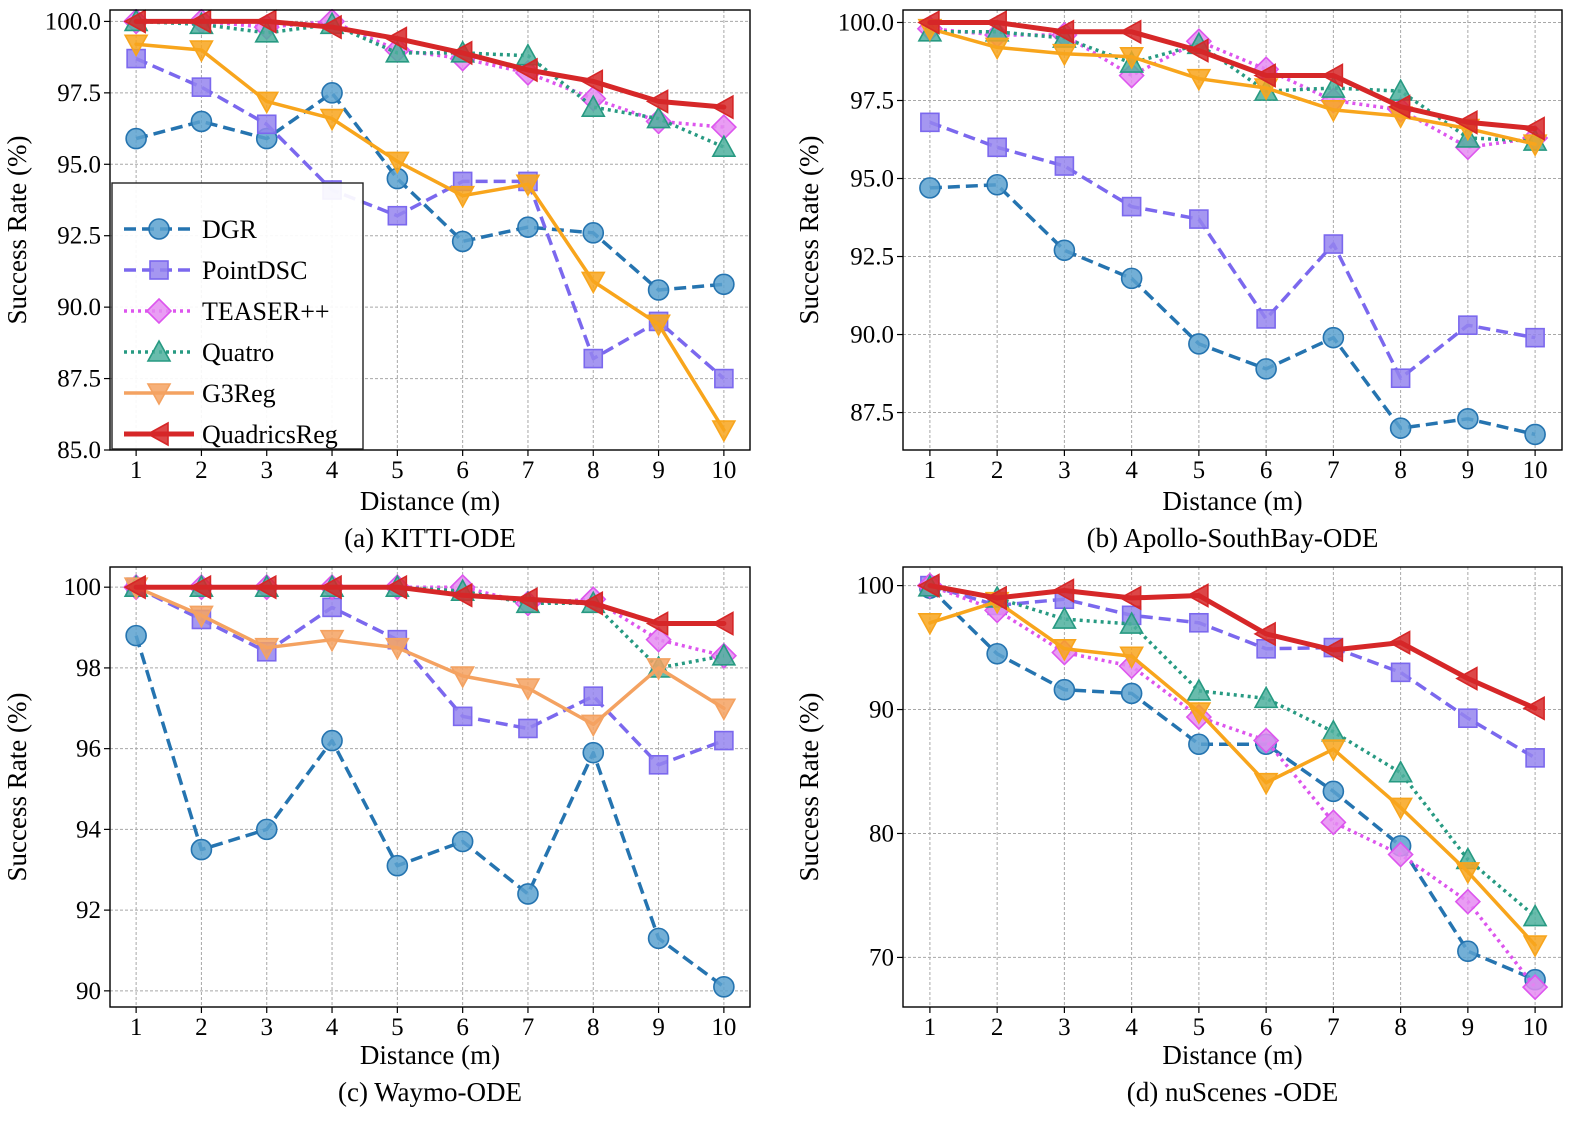 This screenshot has height=1121, width=1578. I want to click on y-tick-label: 100, so click(876, 586).